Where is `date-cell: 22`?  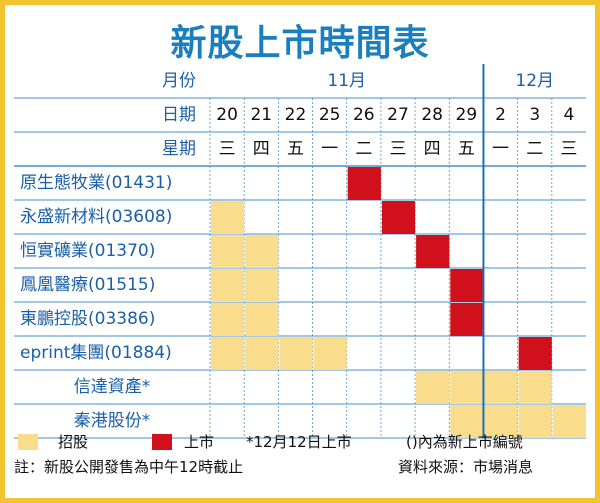
date-cell: 22 is located at coordinates (296, 115).